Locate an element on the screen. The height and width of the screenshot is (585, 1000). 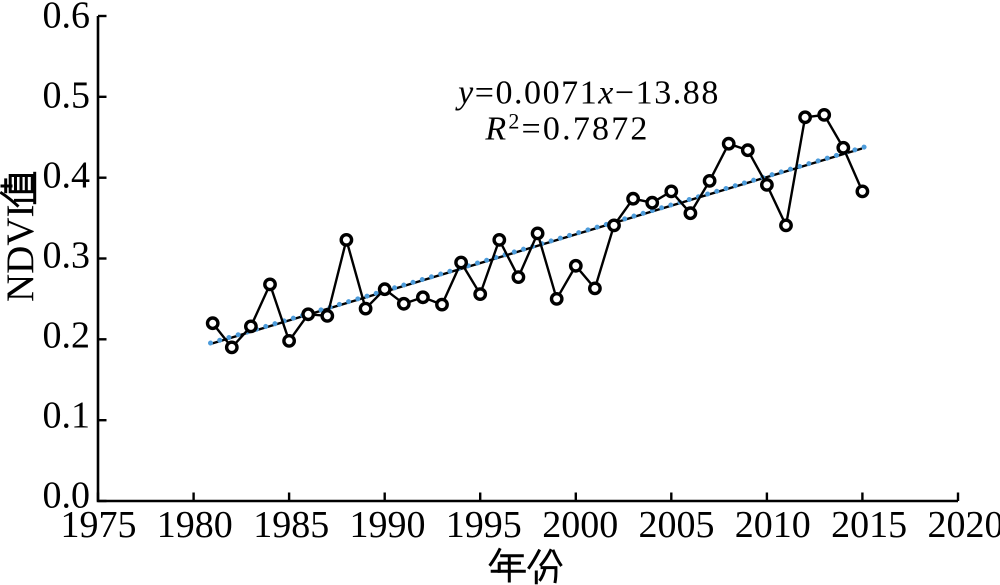
svg-text: R2=0.7872 is located at coordinates (566, 128).